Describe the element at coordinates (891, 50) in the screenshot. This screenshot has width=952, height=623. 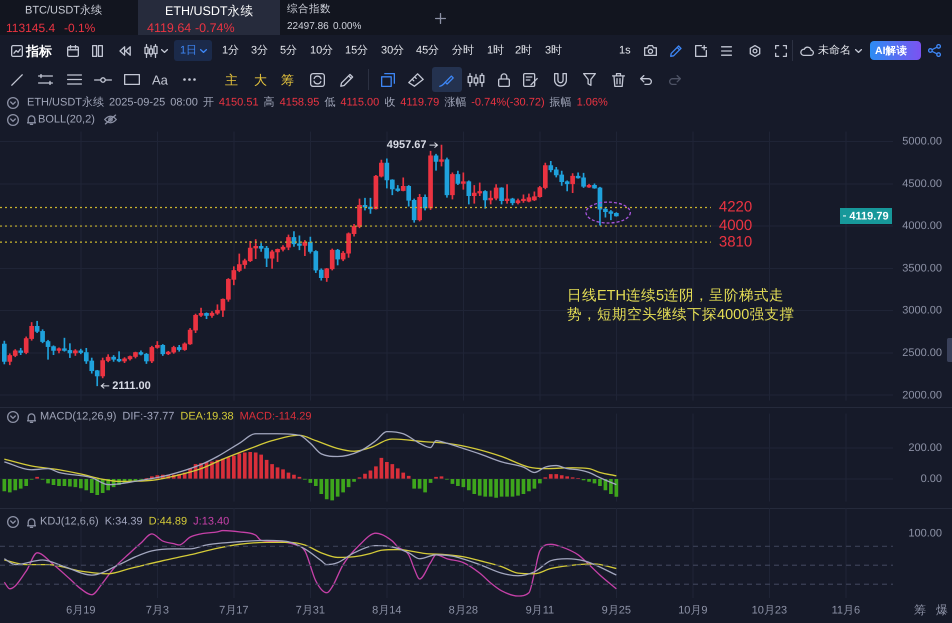
I see `text: AI解读` at that location.